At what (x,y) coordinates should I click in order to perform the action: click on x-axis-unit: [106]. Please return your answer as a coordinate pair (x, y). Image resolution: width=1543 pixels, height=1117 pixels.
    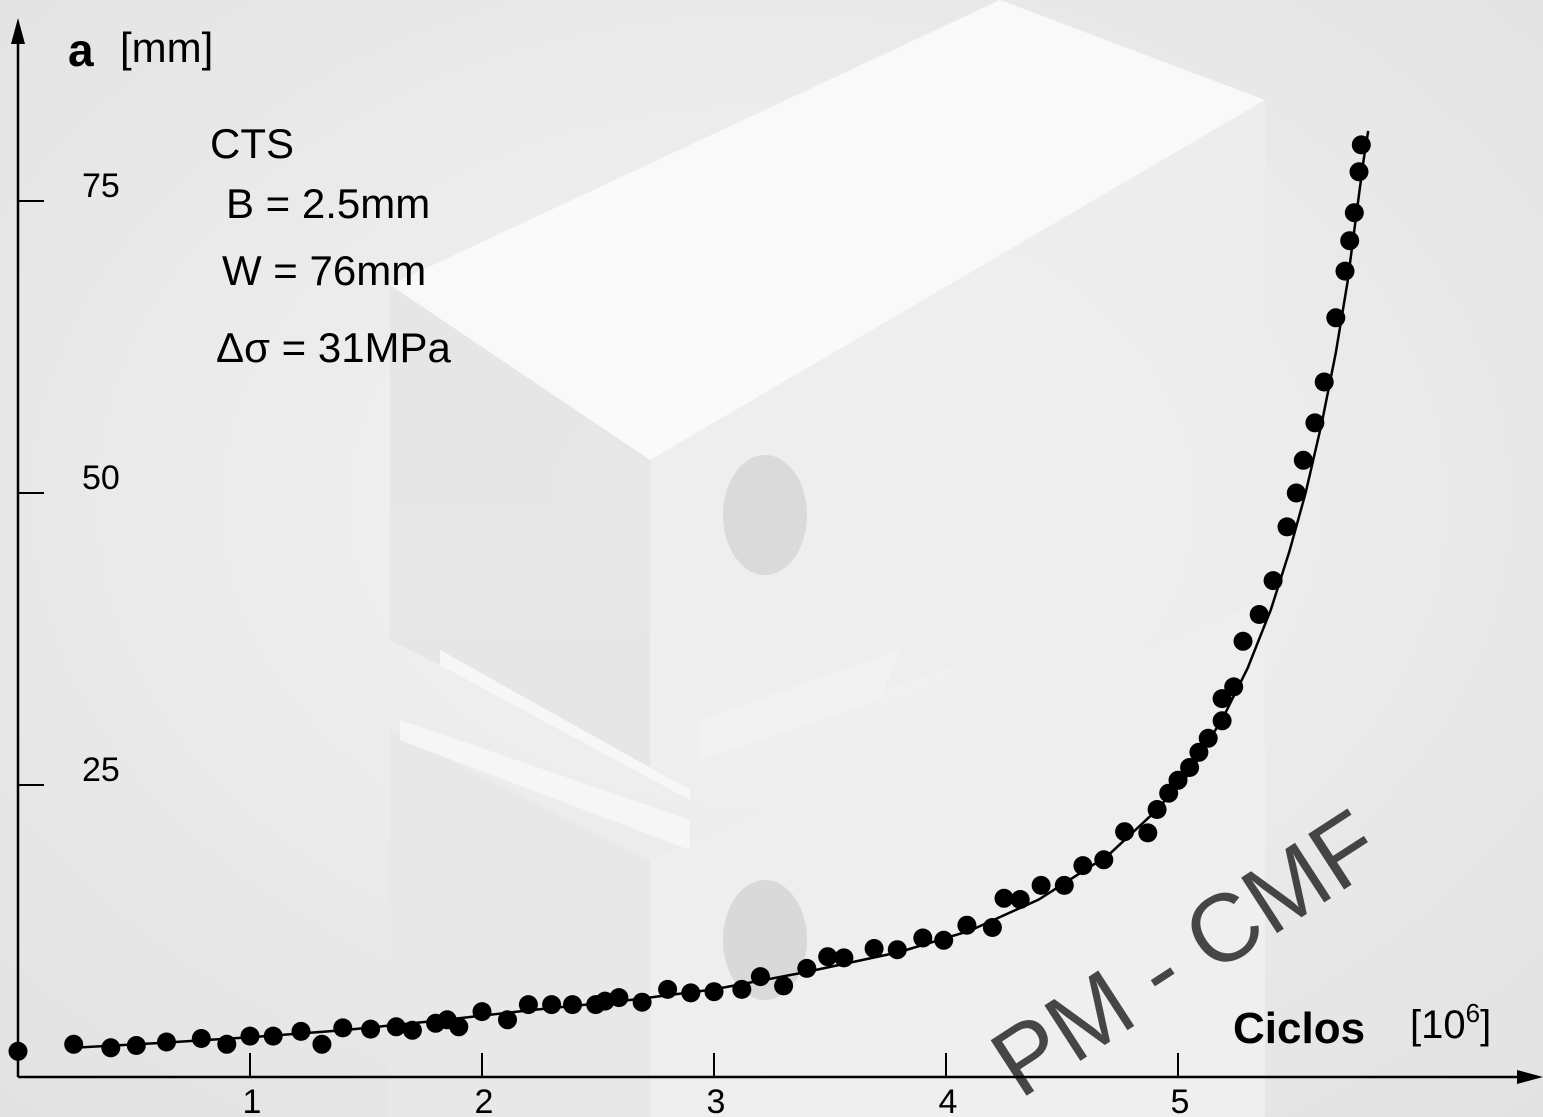
    Looking at the image, I should click on (1450, 1022).